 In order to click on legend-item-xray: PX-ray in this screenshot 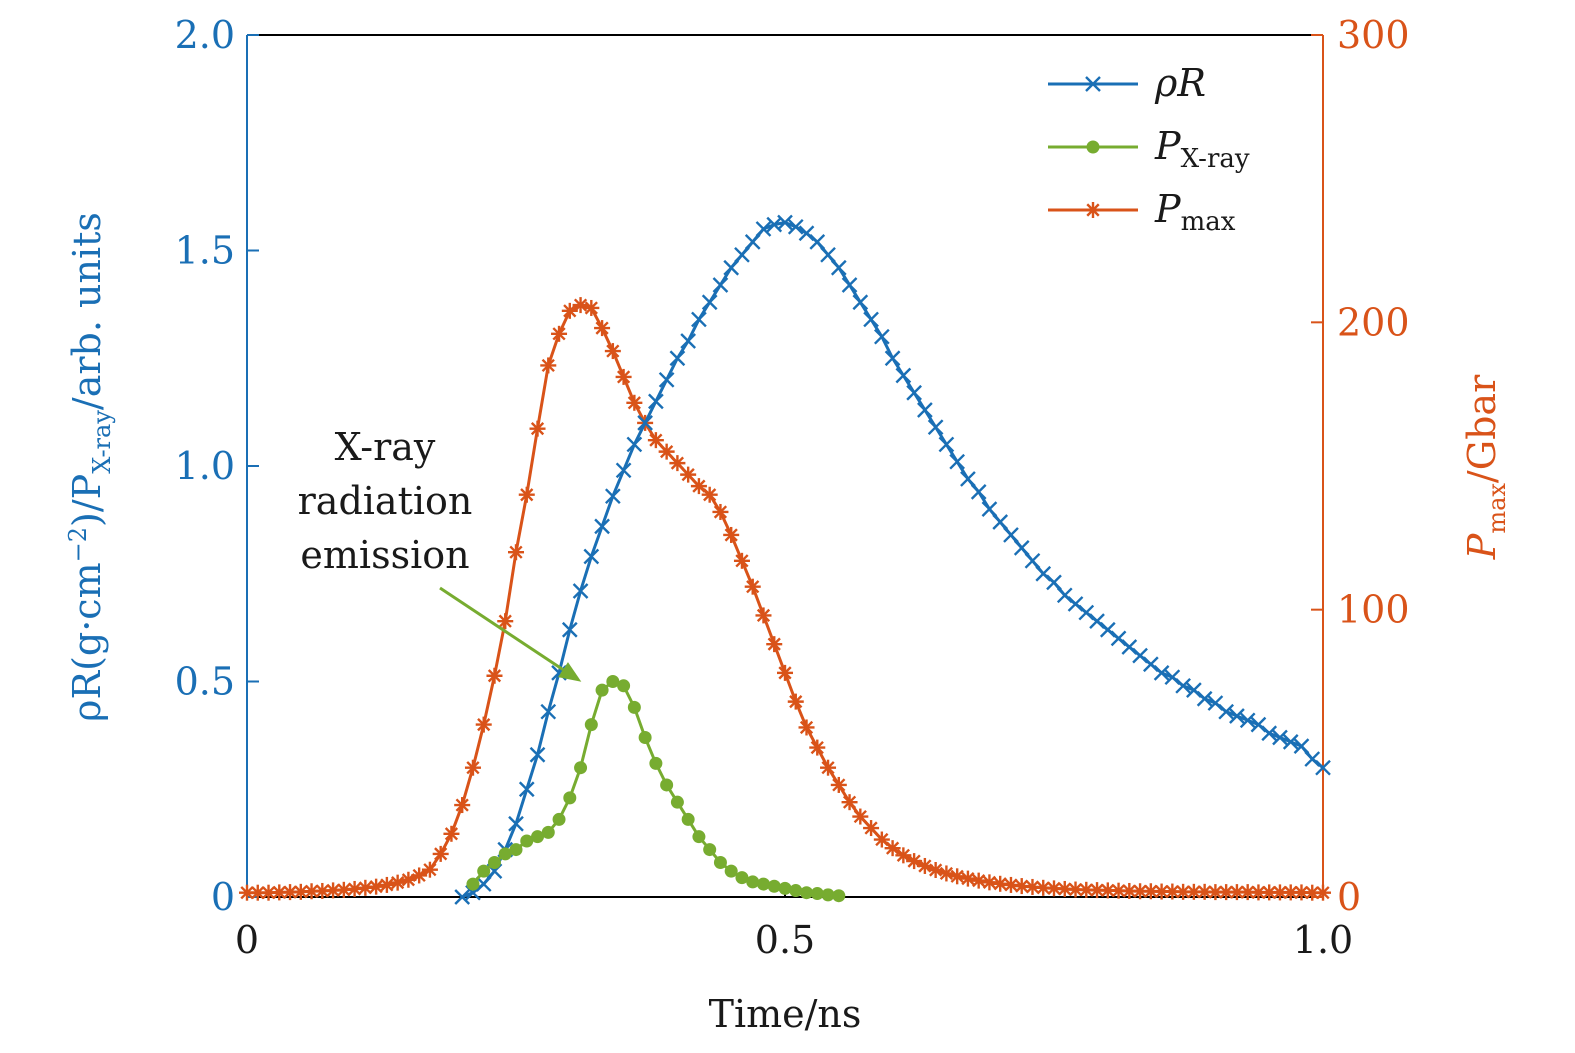, I will do `click(1149, 149)`.